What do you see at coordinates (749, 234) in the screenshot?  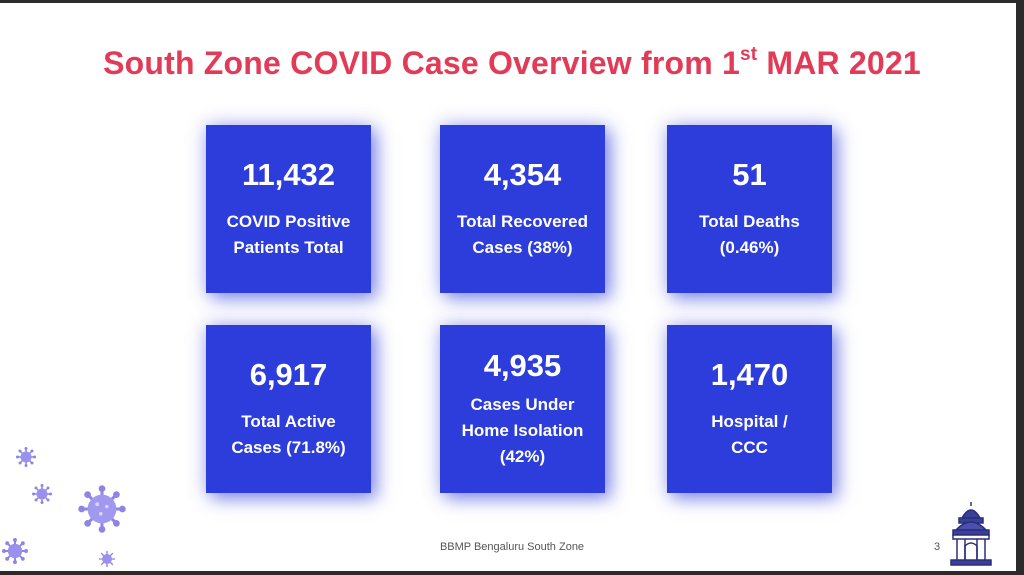 I see `stat-label: Total Deaths (0.46%)` at bounding box center [749, 234].